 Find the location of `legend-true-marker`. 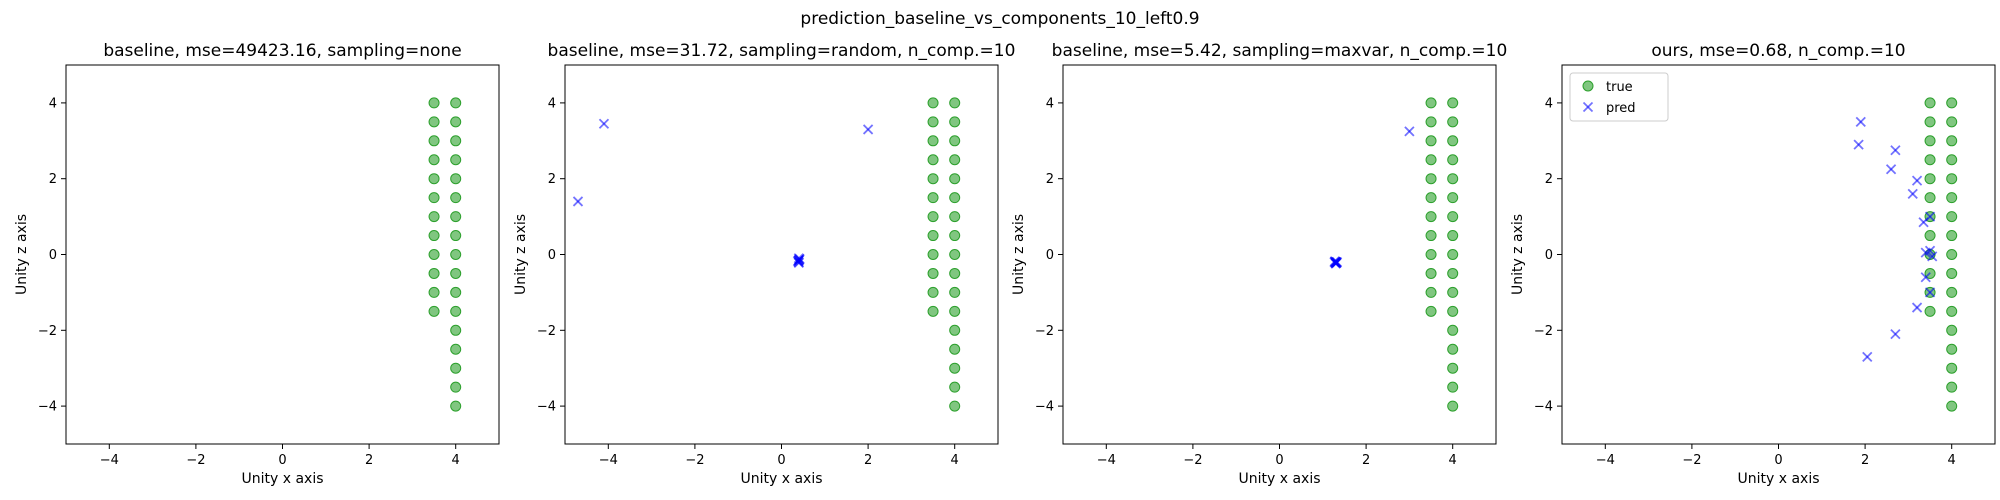

legend-true-marker is located at coordinates (1588, 86).